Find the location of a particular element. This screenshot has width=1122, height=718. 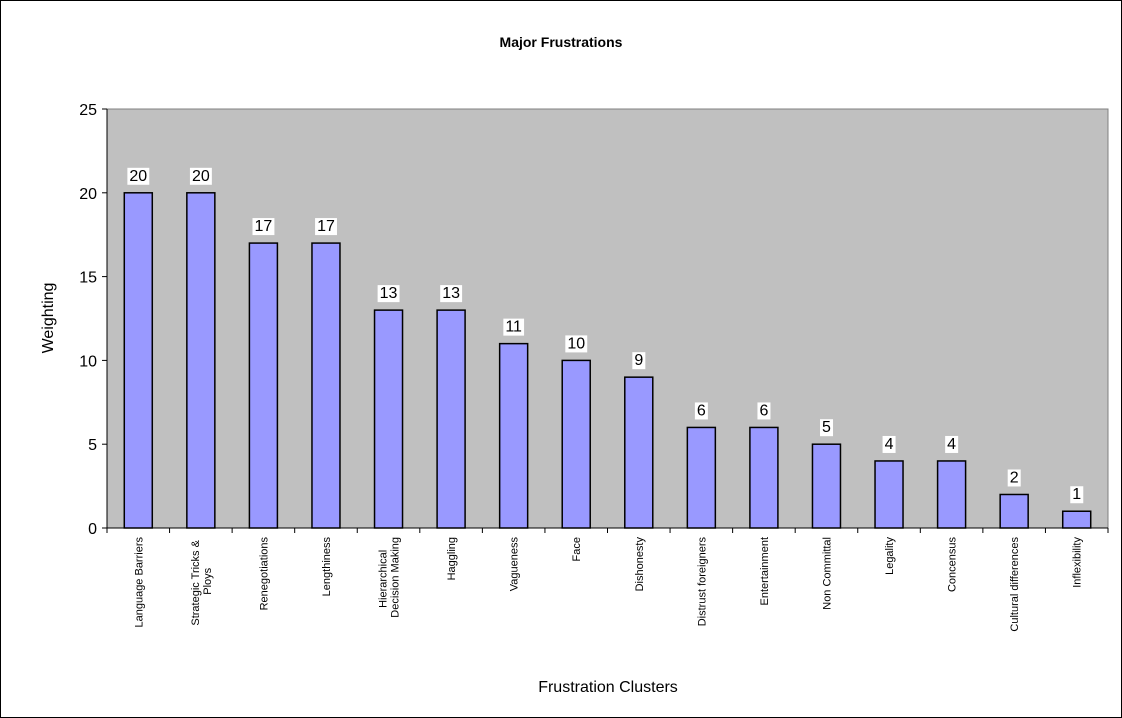

x-tick-label: Strategic Tricks & Ploys is located at coordinates (202, 581).